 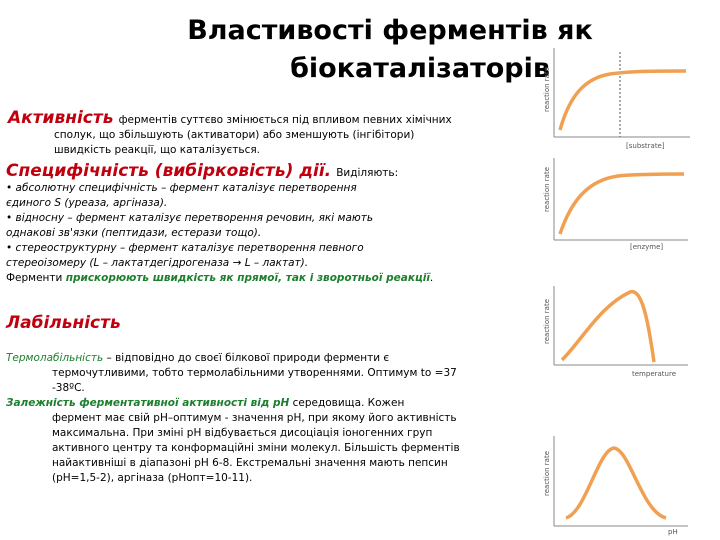 What do you see at coordinates (547, 321) in the screenshot?
I see `chart-temperature-ylabel: reaction rate` at bounding box center [547, 321].